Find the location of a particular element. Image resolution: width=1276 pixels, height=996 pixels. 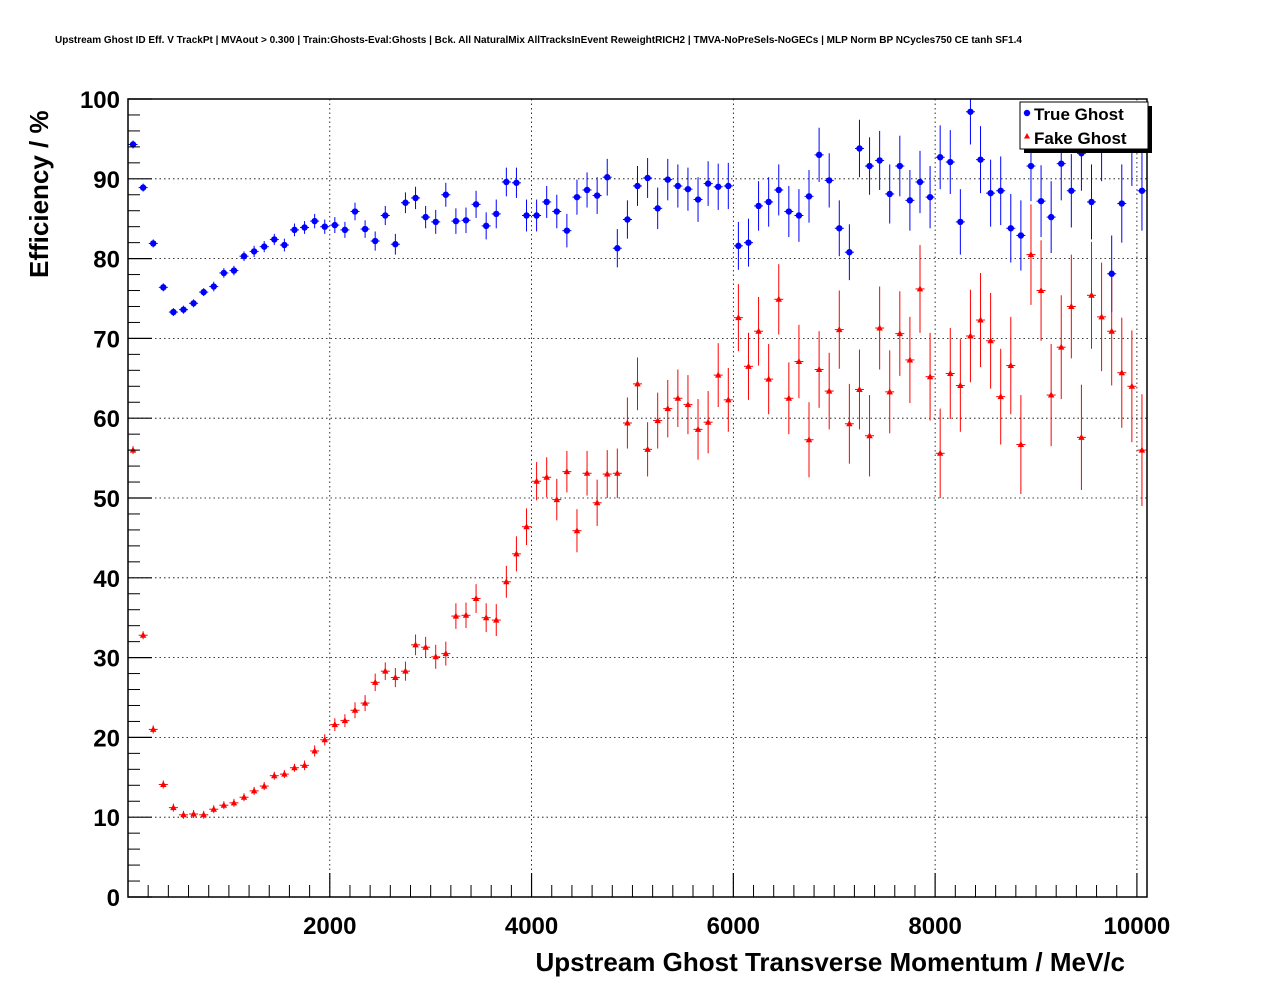

y-axis-label: Efficiency / % is located at coordinates (39, 194).